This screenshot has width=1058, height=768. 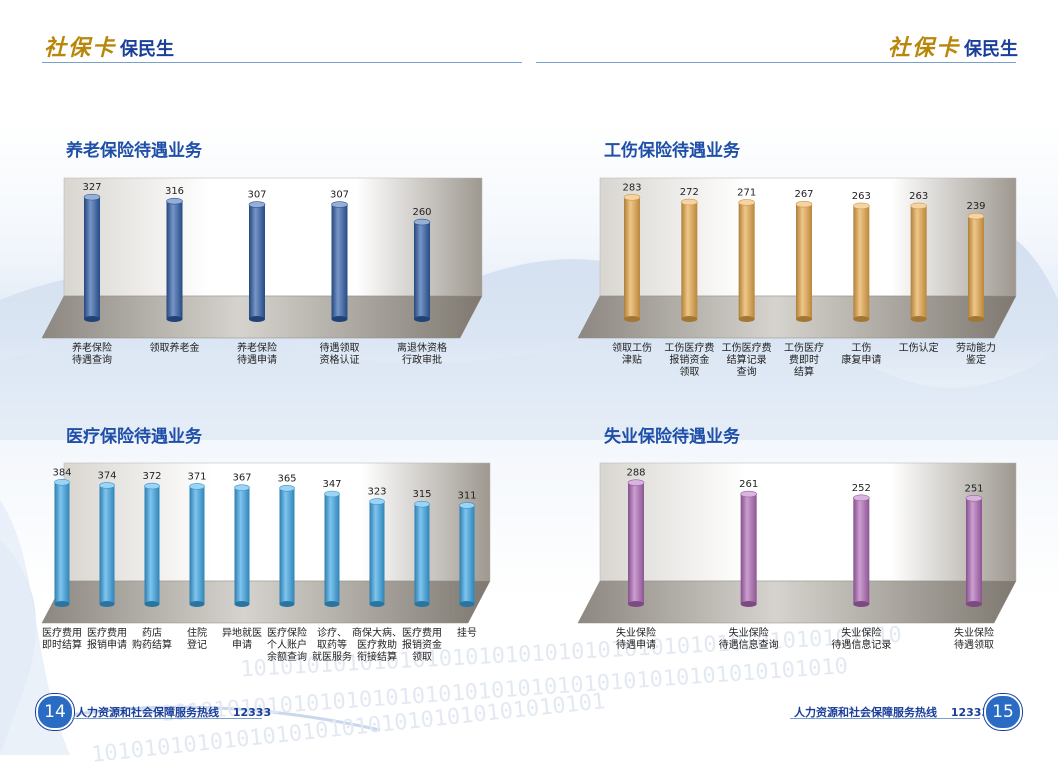 What do you see at coordinates (282, 62) in the screenshot?
I see `header-divider-left` at bounding box center [282, 62].